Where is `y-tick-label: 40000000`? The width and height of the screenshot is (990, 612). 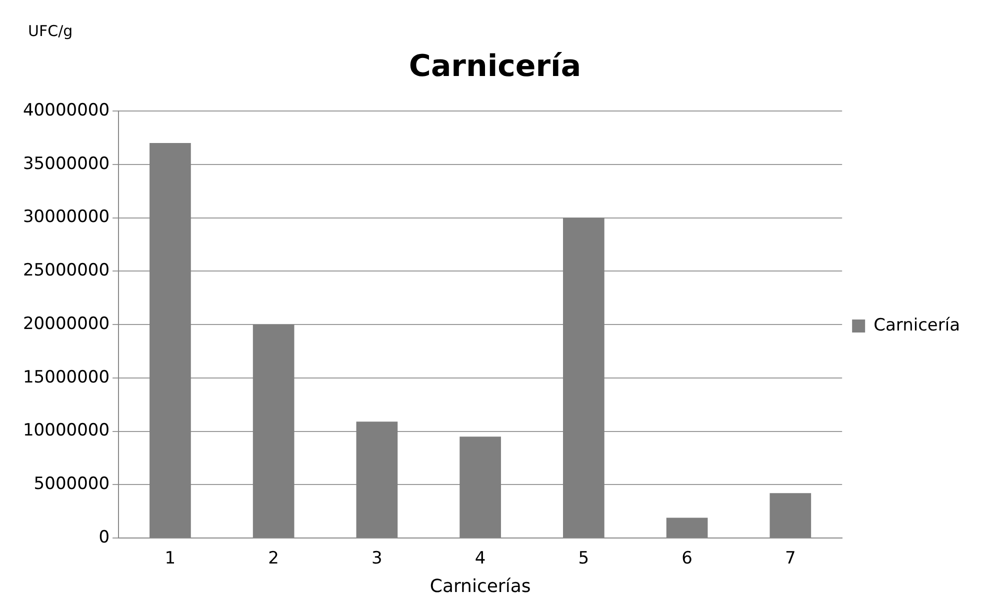 y-tick-label: 40000000 is located at coordinates (66, 110).